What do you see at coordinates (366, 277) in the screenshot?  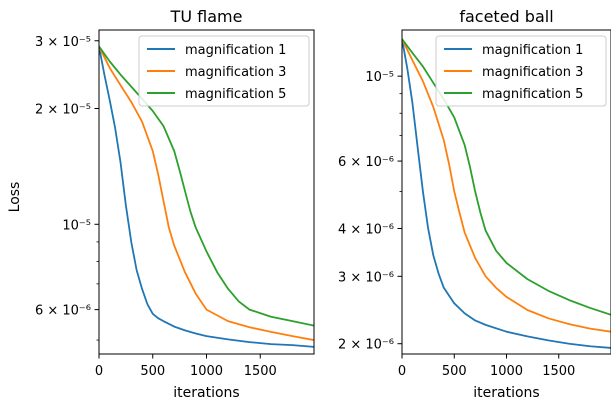 I see `y-tick-label: 3 × 10⁻⁶` at bounding box center [366, 277].